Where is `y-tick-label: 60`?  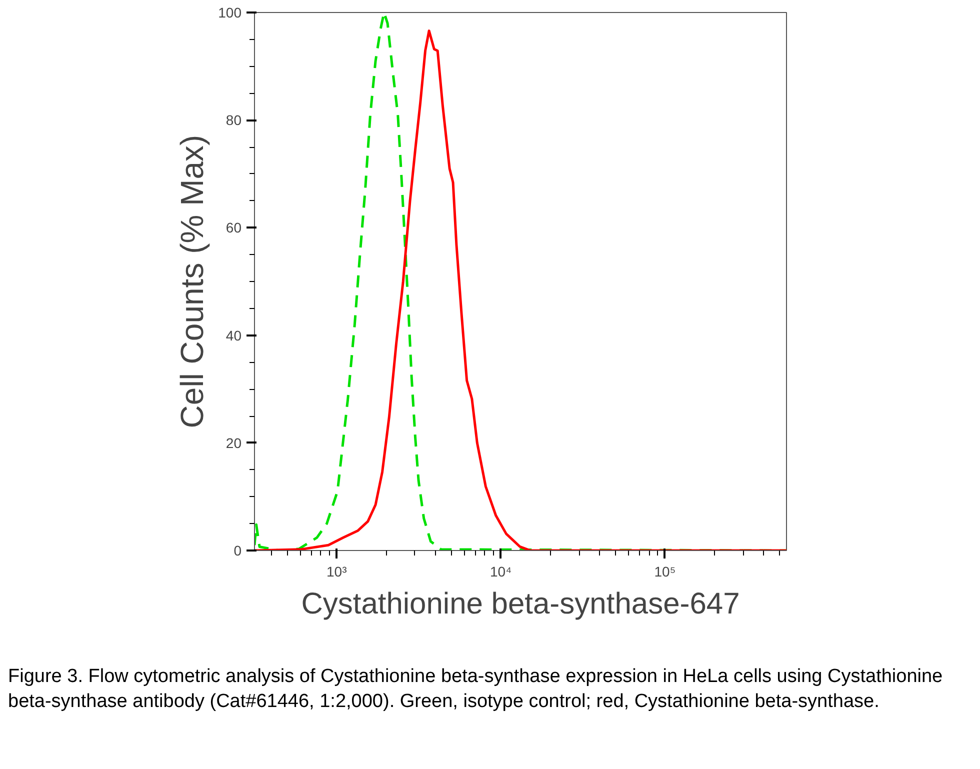
y-tick-label: 60 is located at coordinates (234, 228).